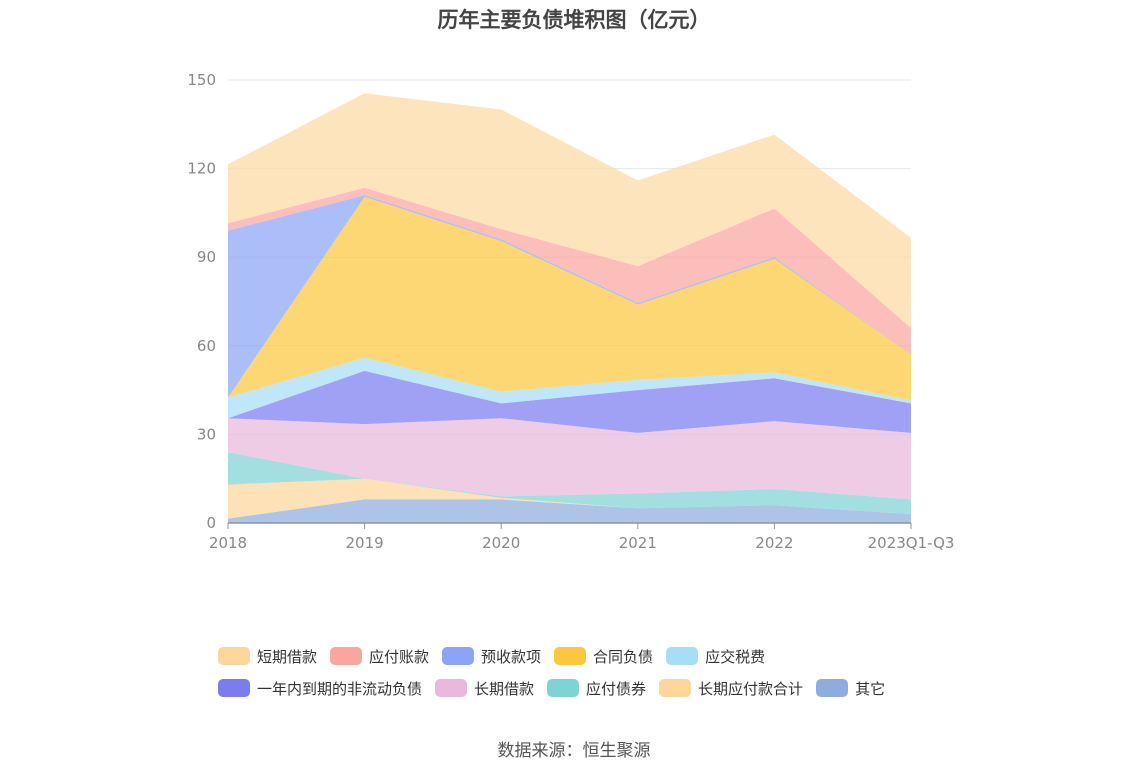 The width and height of the screenshot is (1148, 776). Describe the element at coordinates (206, 257) in the screenshot. I see `y-tick-label: 90` at that location.